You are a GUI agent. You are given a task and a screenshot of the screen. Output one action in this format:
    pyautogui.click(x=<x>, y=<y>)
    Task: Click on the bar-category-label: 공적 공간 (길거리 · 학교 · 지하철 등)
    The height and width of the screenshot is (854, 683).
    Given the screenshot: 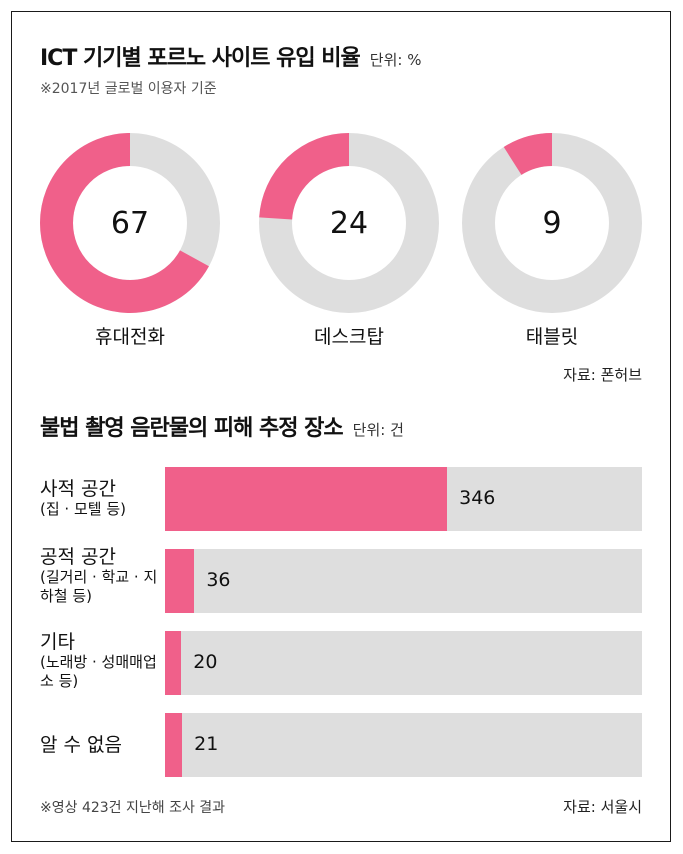 What is the action you would take?
    pyautogui.click(x=100, y=576)
    